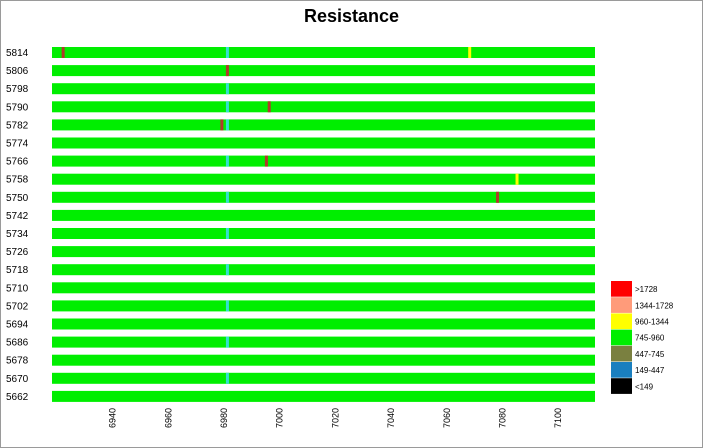  I want to click on row-label: 5814, so click(17, 53).